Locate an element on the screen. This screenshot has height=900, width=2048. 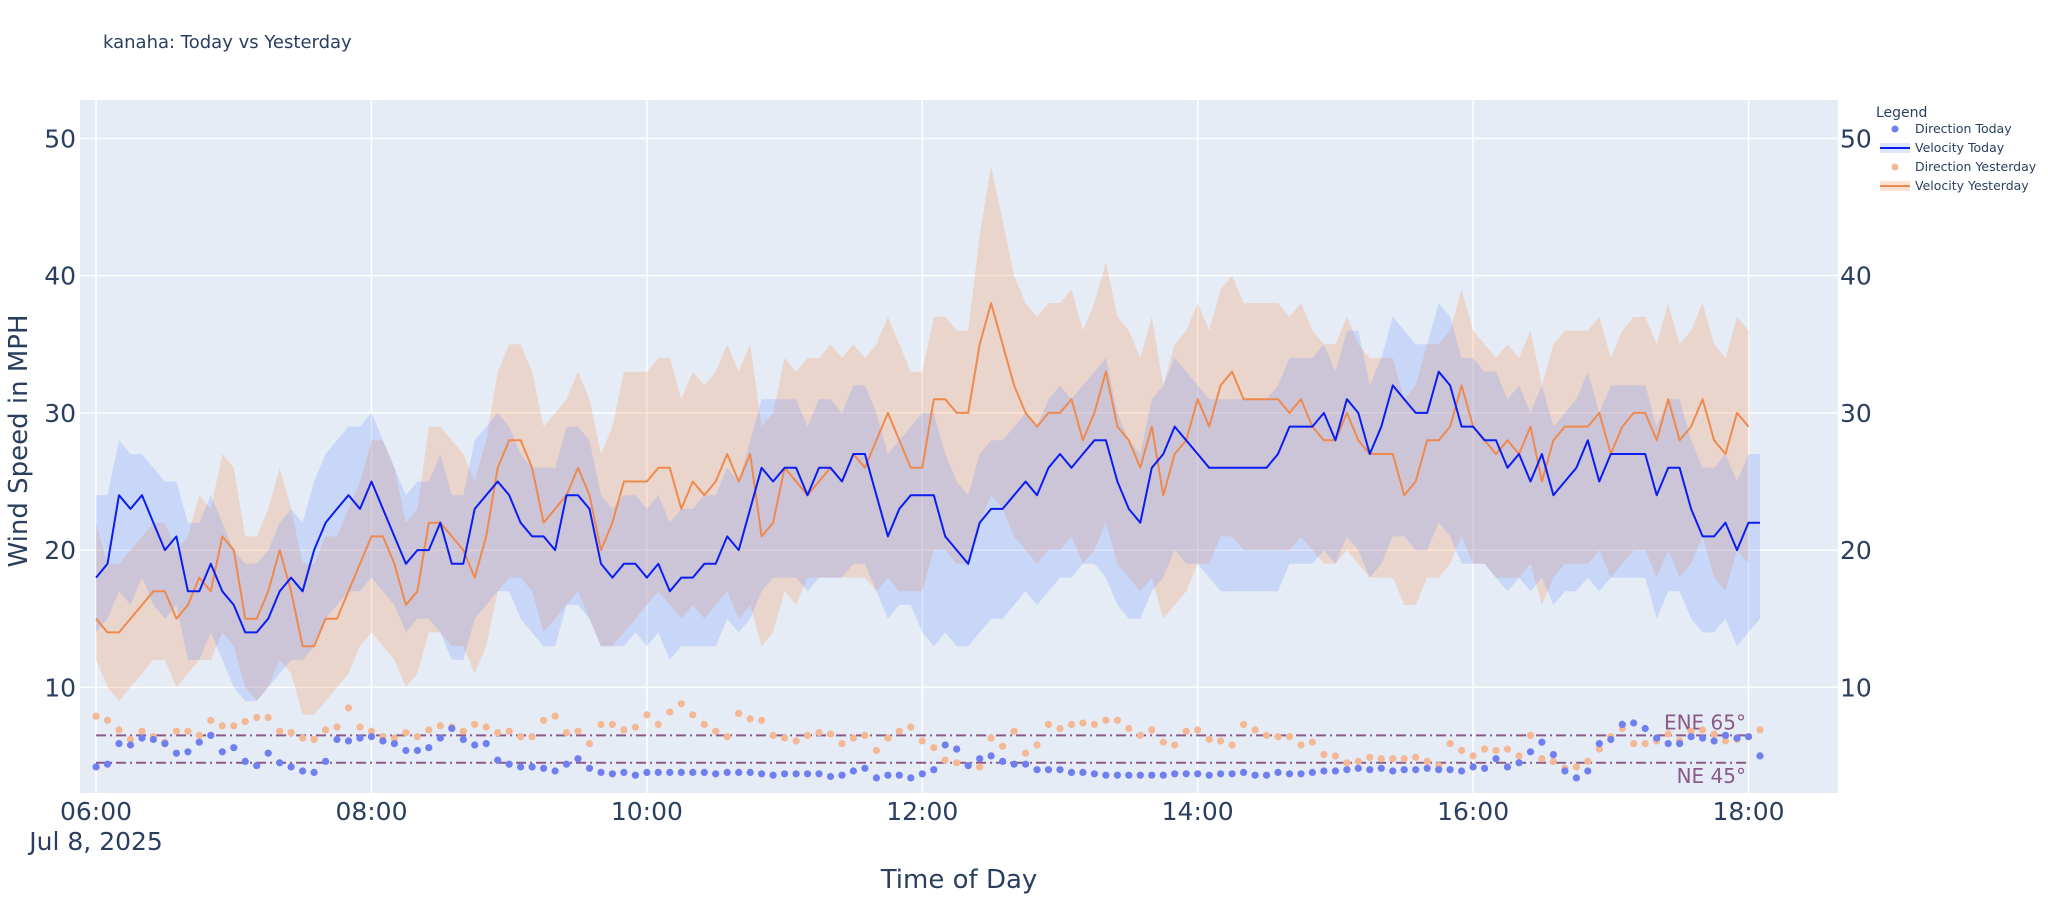
x-tick-date: Jul 8, 2025 is located at coordinates (95, 841).